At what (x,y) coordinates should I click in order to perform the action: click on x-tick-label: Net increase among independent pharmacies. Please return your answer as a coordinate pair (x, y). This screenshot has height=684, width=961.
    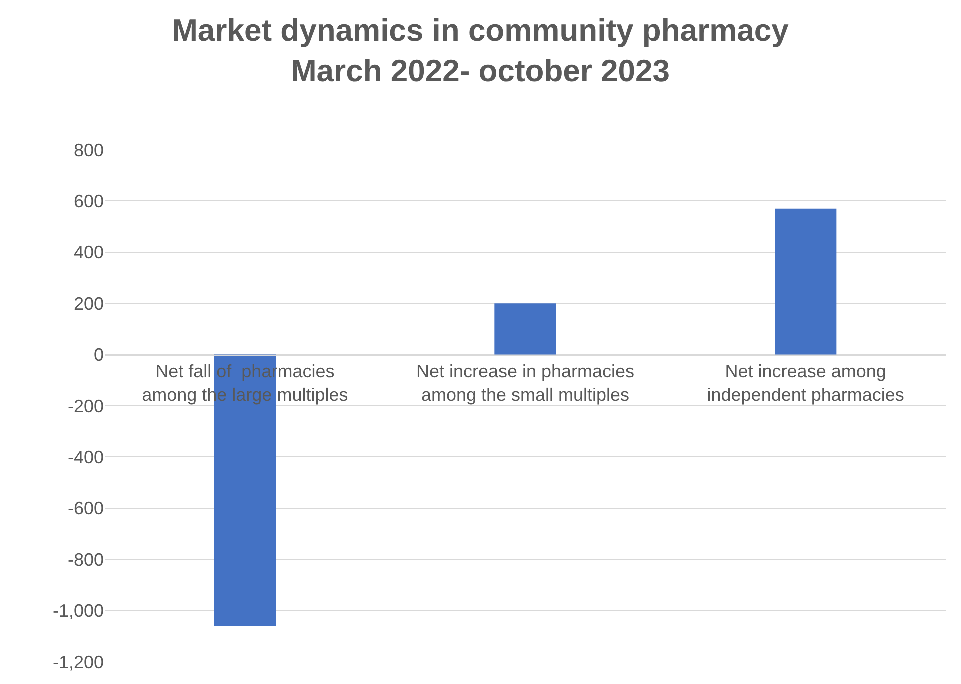
    Looking at the image, I should click on (805, 383).